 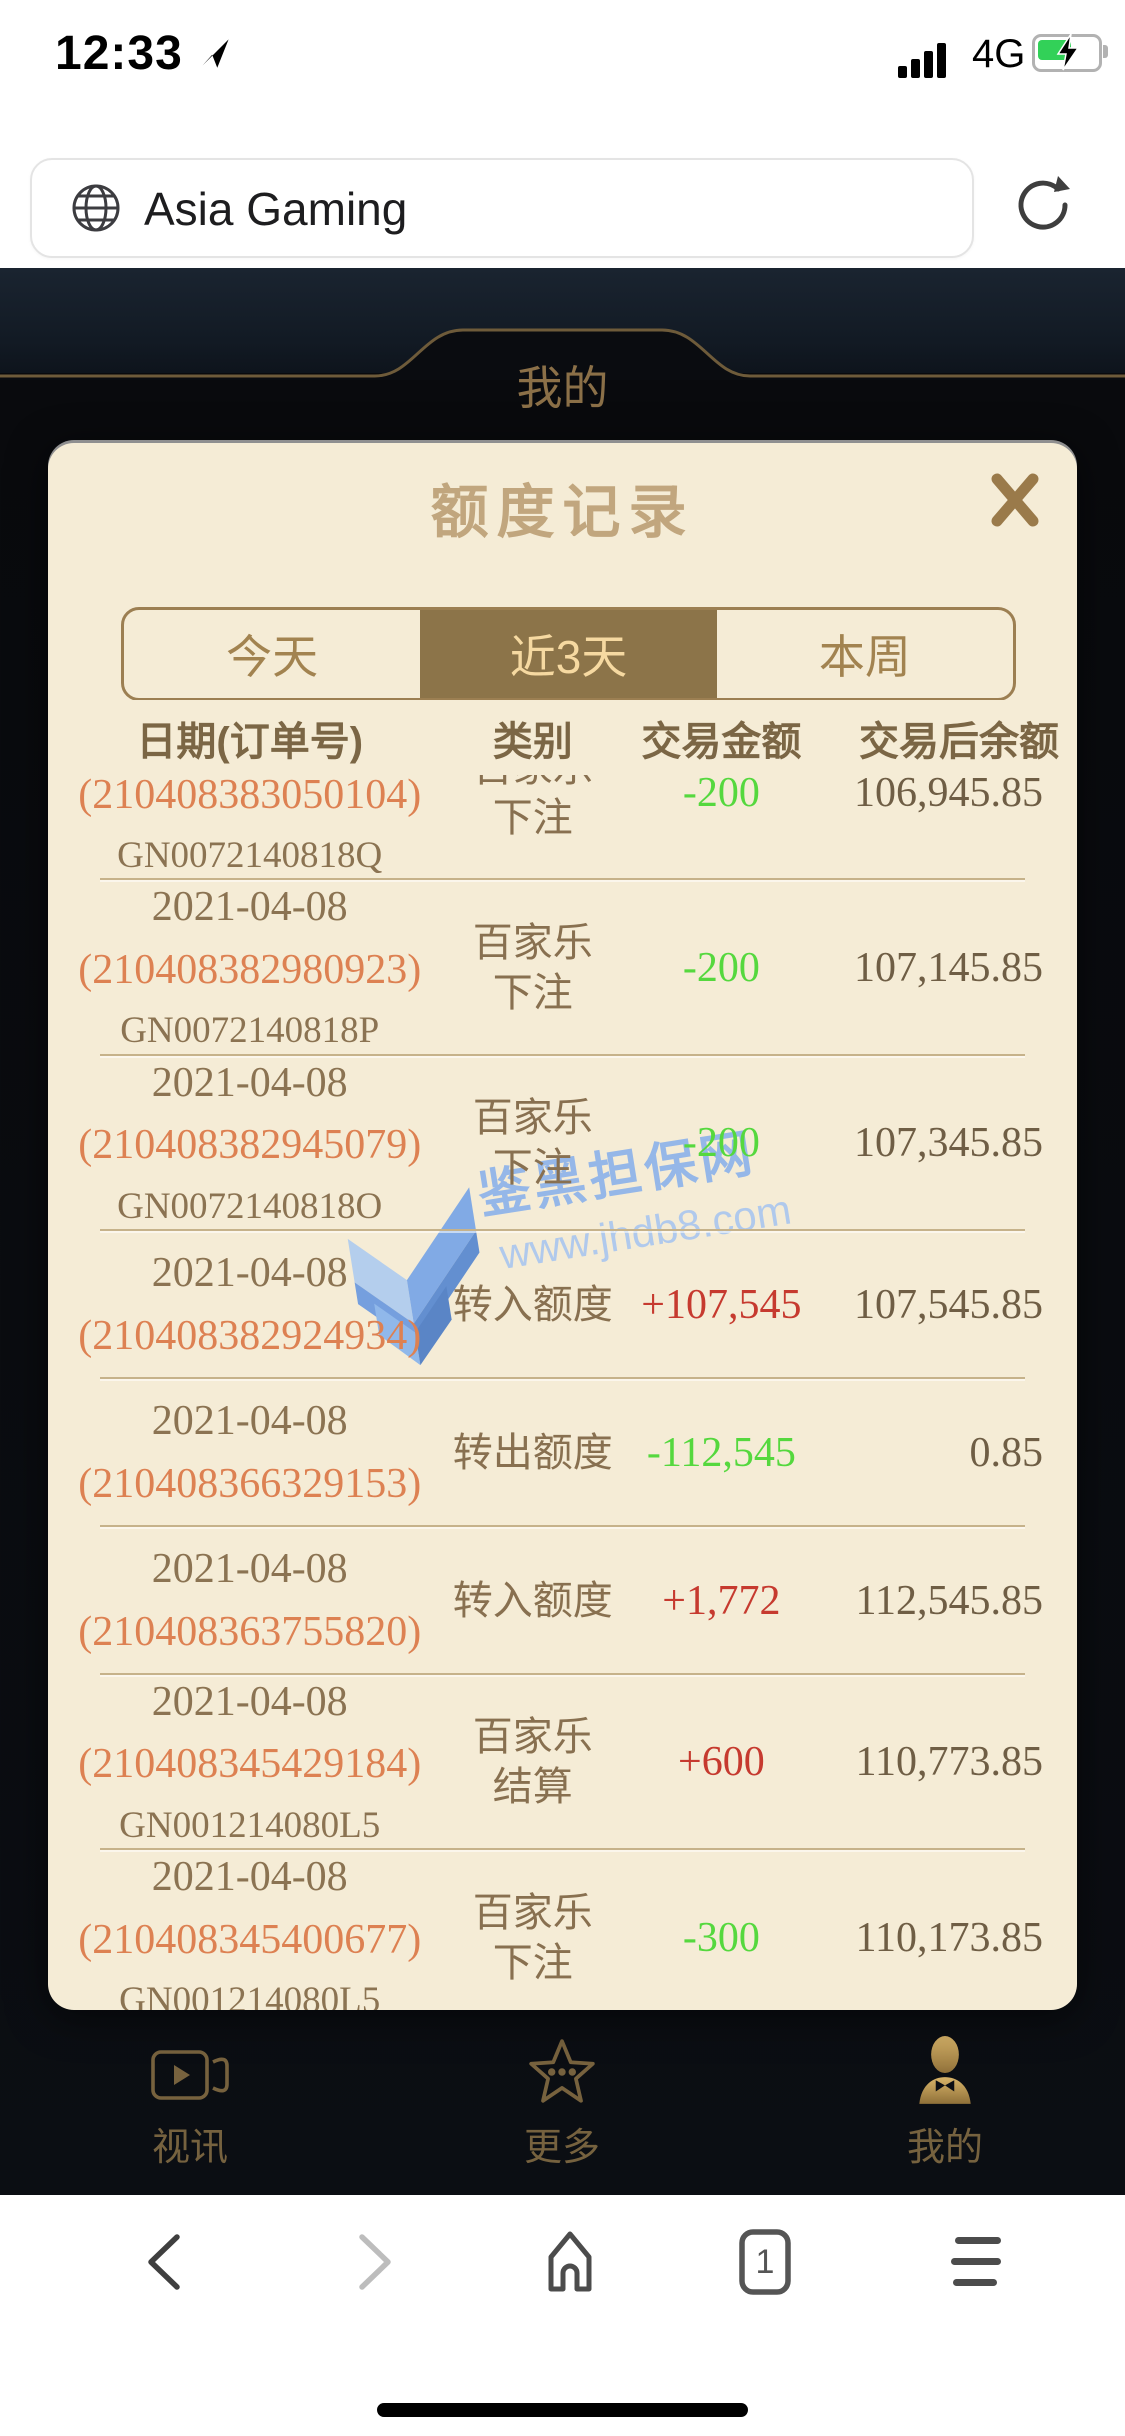 What do you see at coordinates (864, 657) in the screenshot?
I see `tab-thisweek: 本周` at bounding box center [864, 657].